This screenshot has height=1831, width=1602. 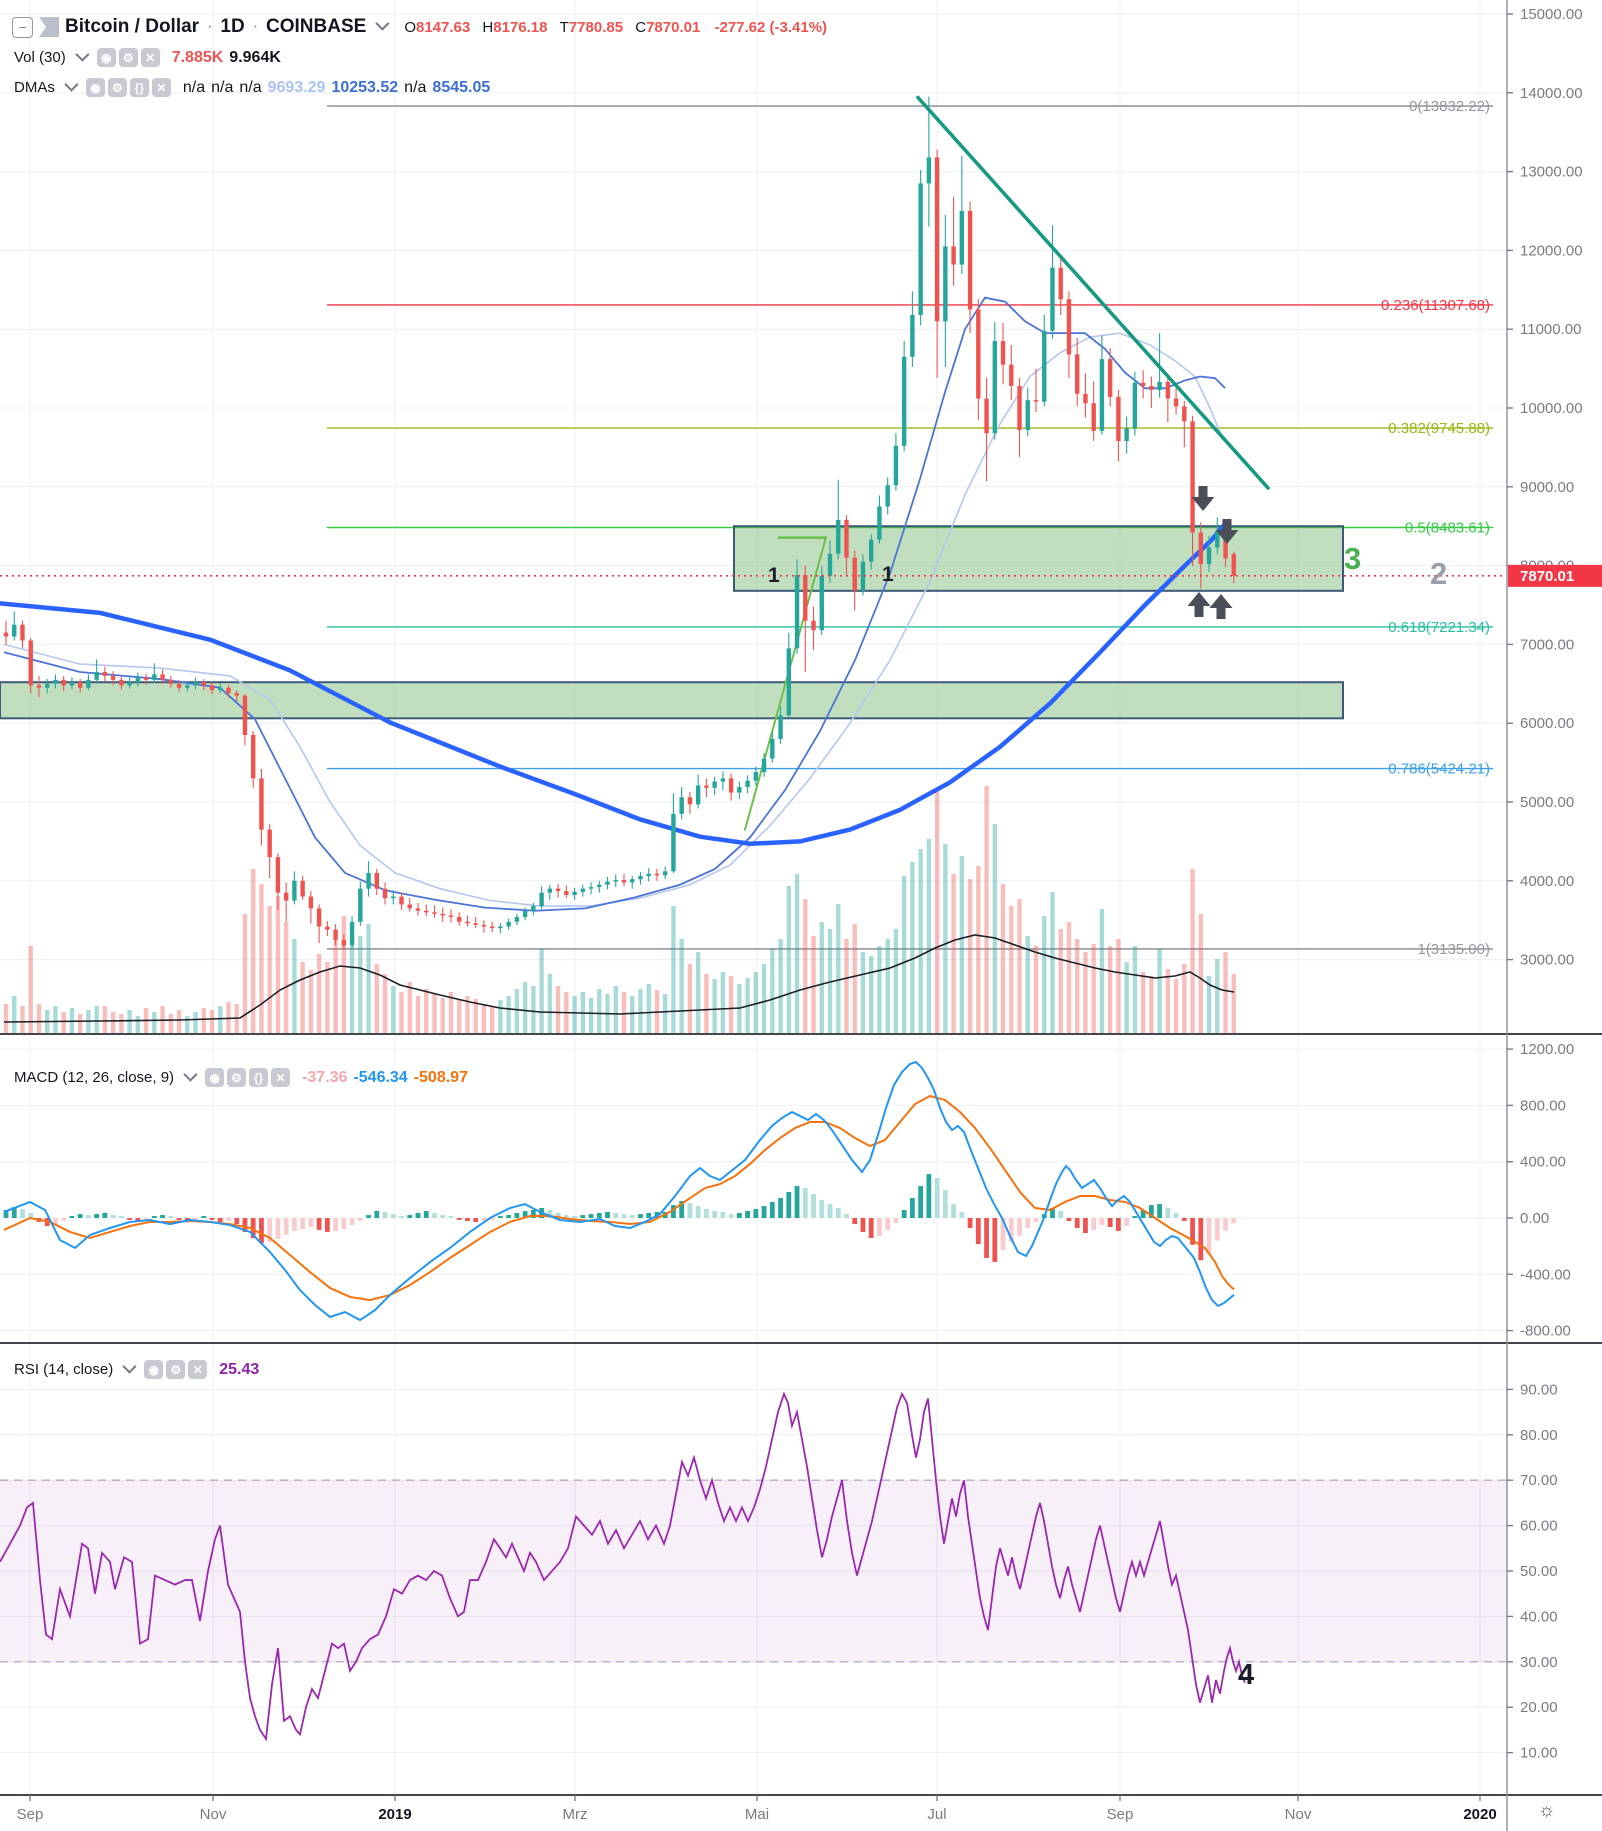 I want to click on price-axis-label: 4000.00, so click(x=1547, y=881).